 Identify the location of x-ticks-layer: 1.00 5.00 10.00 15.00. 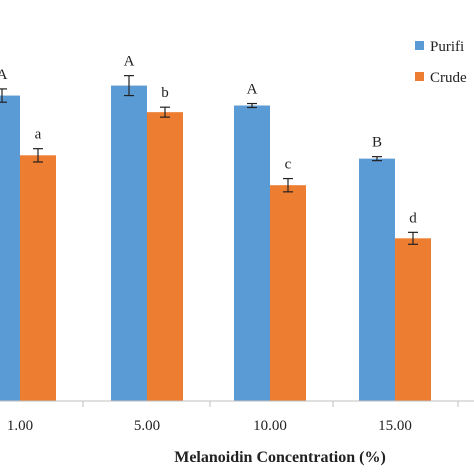
(233, 417).